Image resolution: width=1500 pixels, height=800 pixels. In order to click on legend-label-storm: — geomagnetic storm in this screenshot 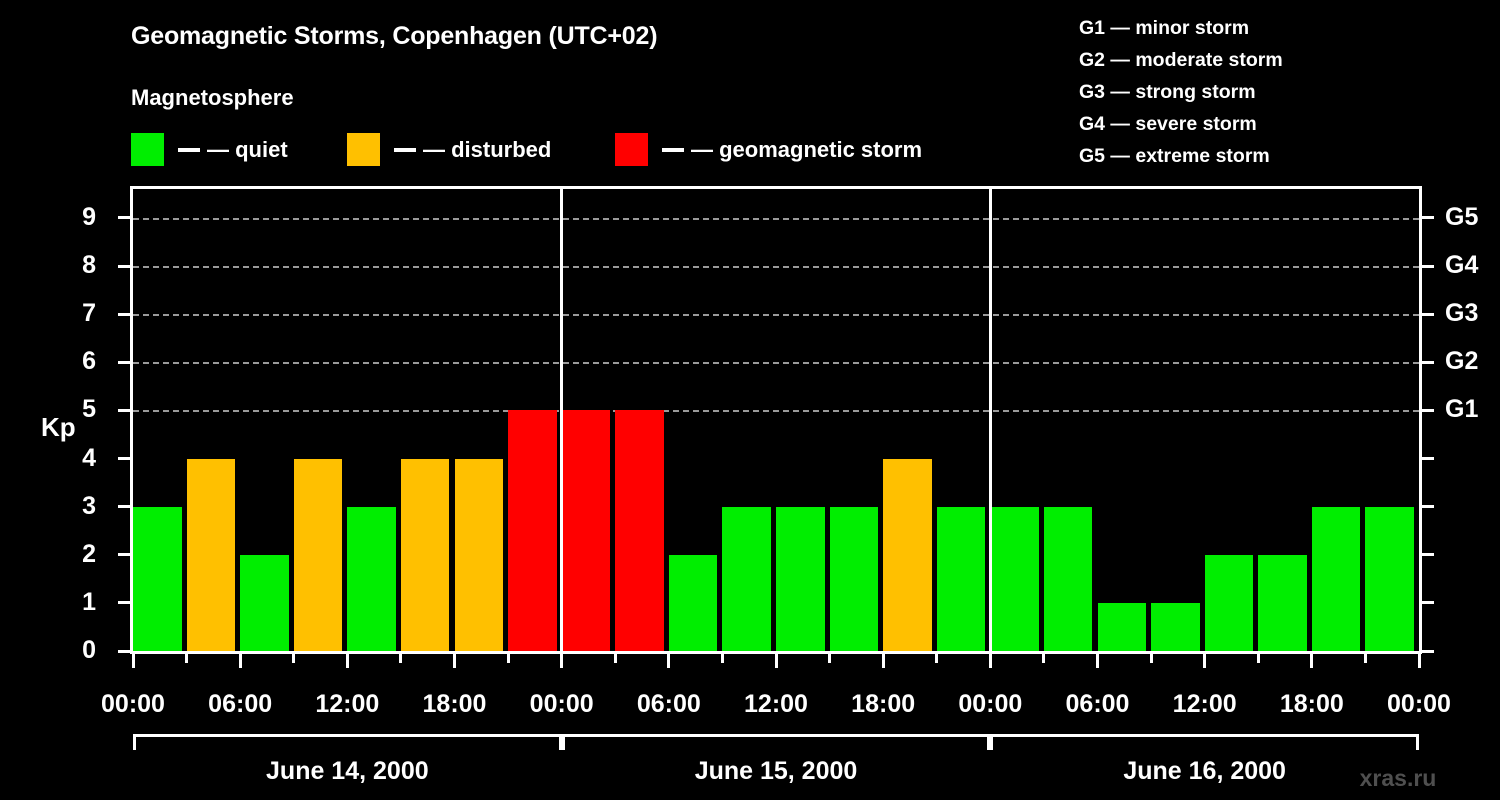, I will do `click(807, 149)`.